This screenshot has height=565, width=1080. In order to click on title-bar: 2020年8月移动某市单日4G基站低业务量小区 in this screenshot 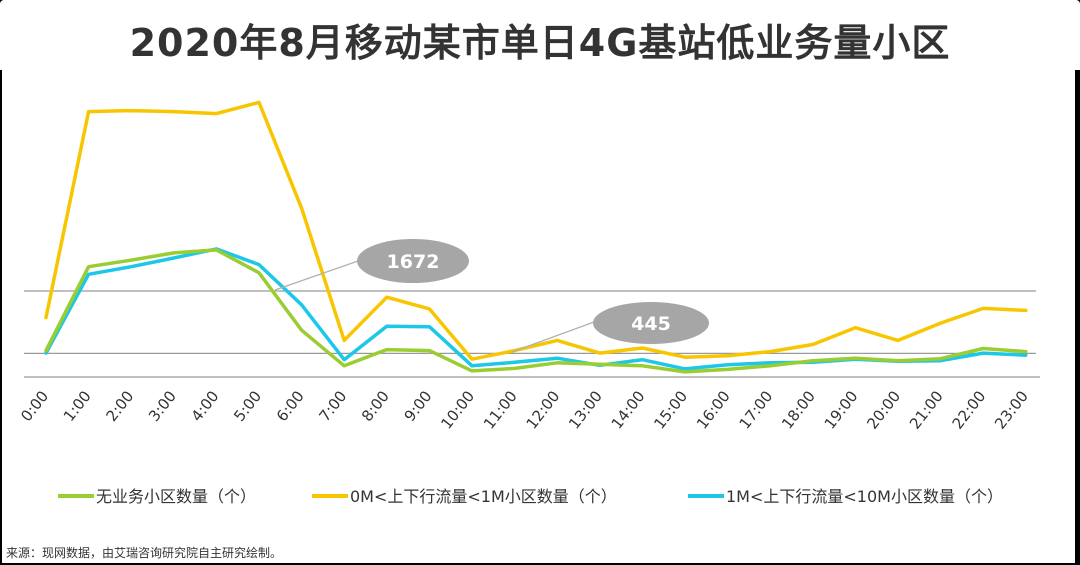, I will do `click(540, 35)`.